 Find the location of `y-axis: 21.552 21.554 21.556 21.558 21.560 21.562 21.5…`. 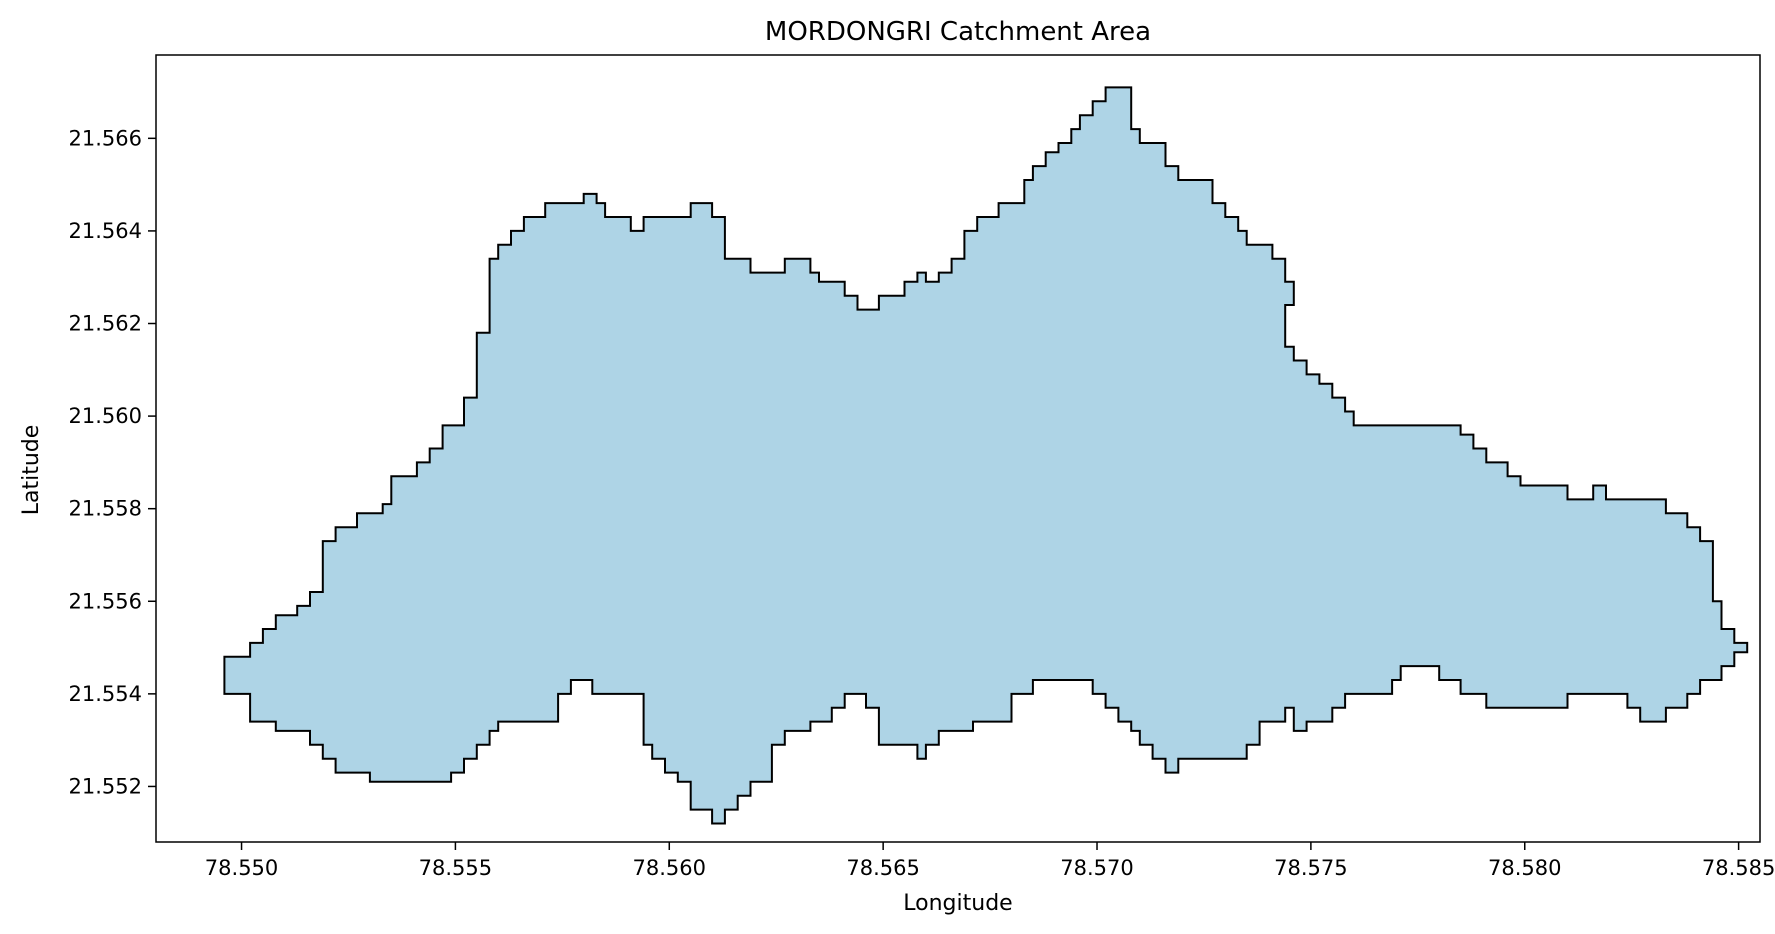

y-axis: 21.552 21.554 21.556 21.558 21.560 21.562 21.5… is located at coordinates (112, 462).